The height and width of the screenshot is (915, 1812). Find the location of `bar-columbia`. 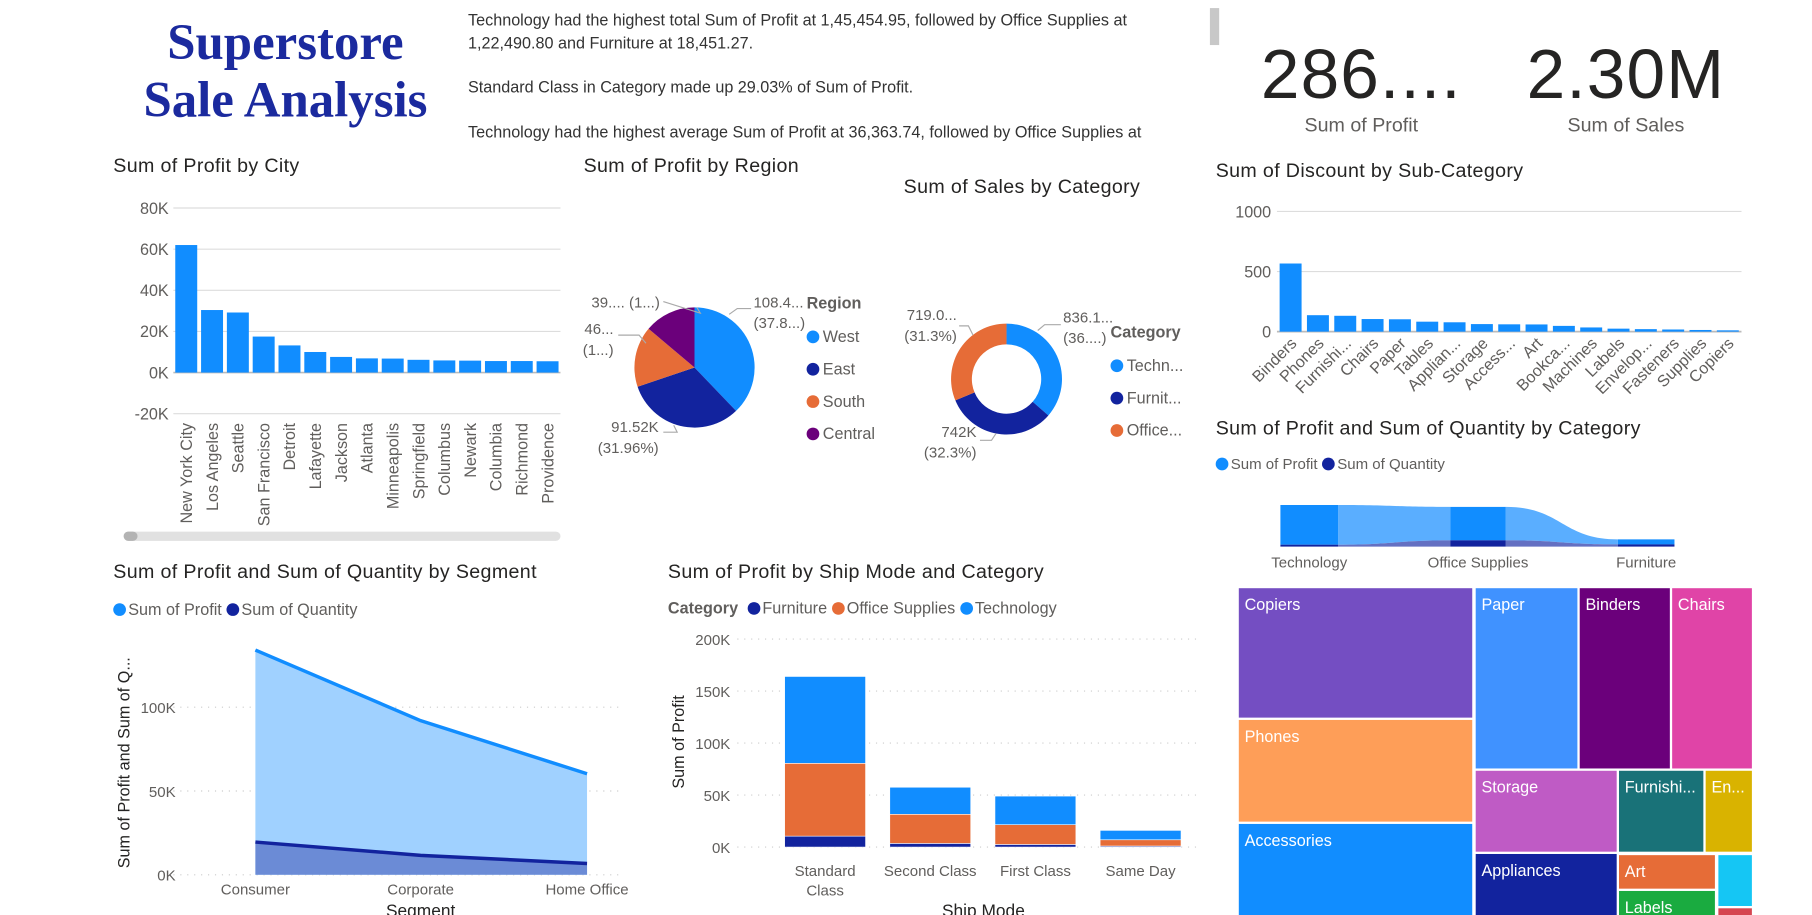

bar-columbia is located at coordinates (495, 367).